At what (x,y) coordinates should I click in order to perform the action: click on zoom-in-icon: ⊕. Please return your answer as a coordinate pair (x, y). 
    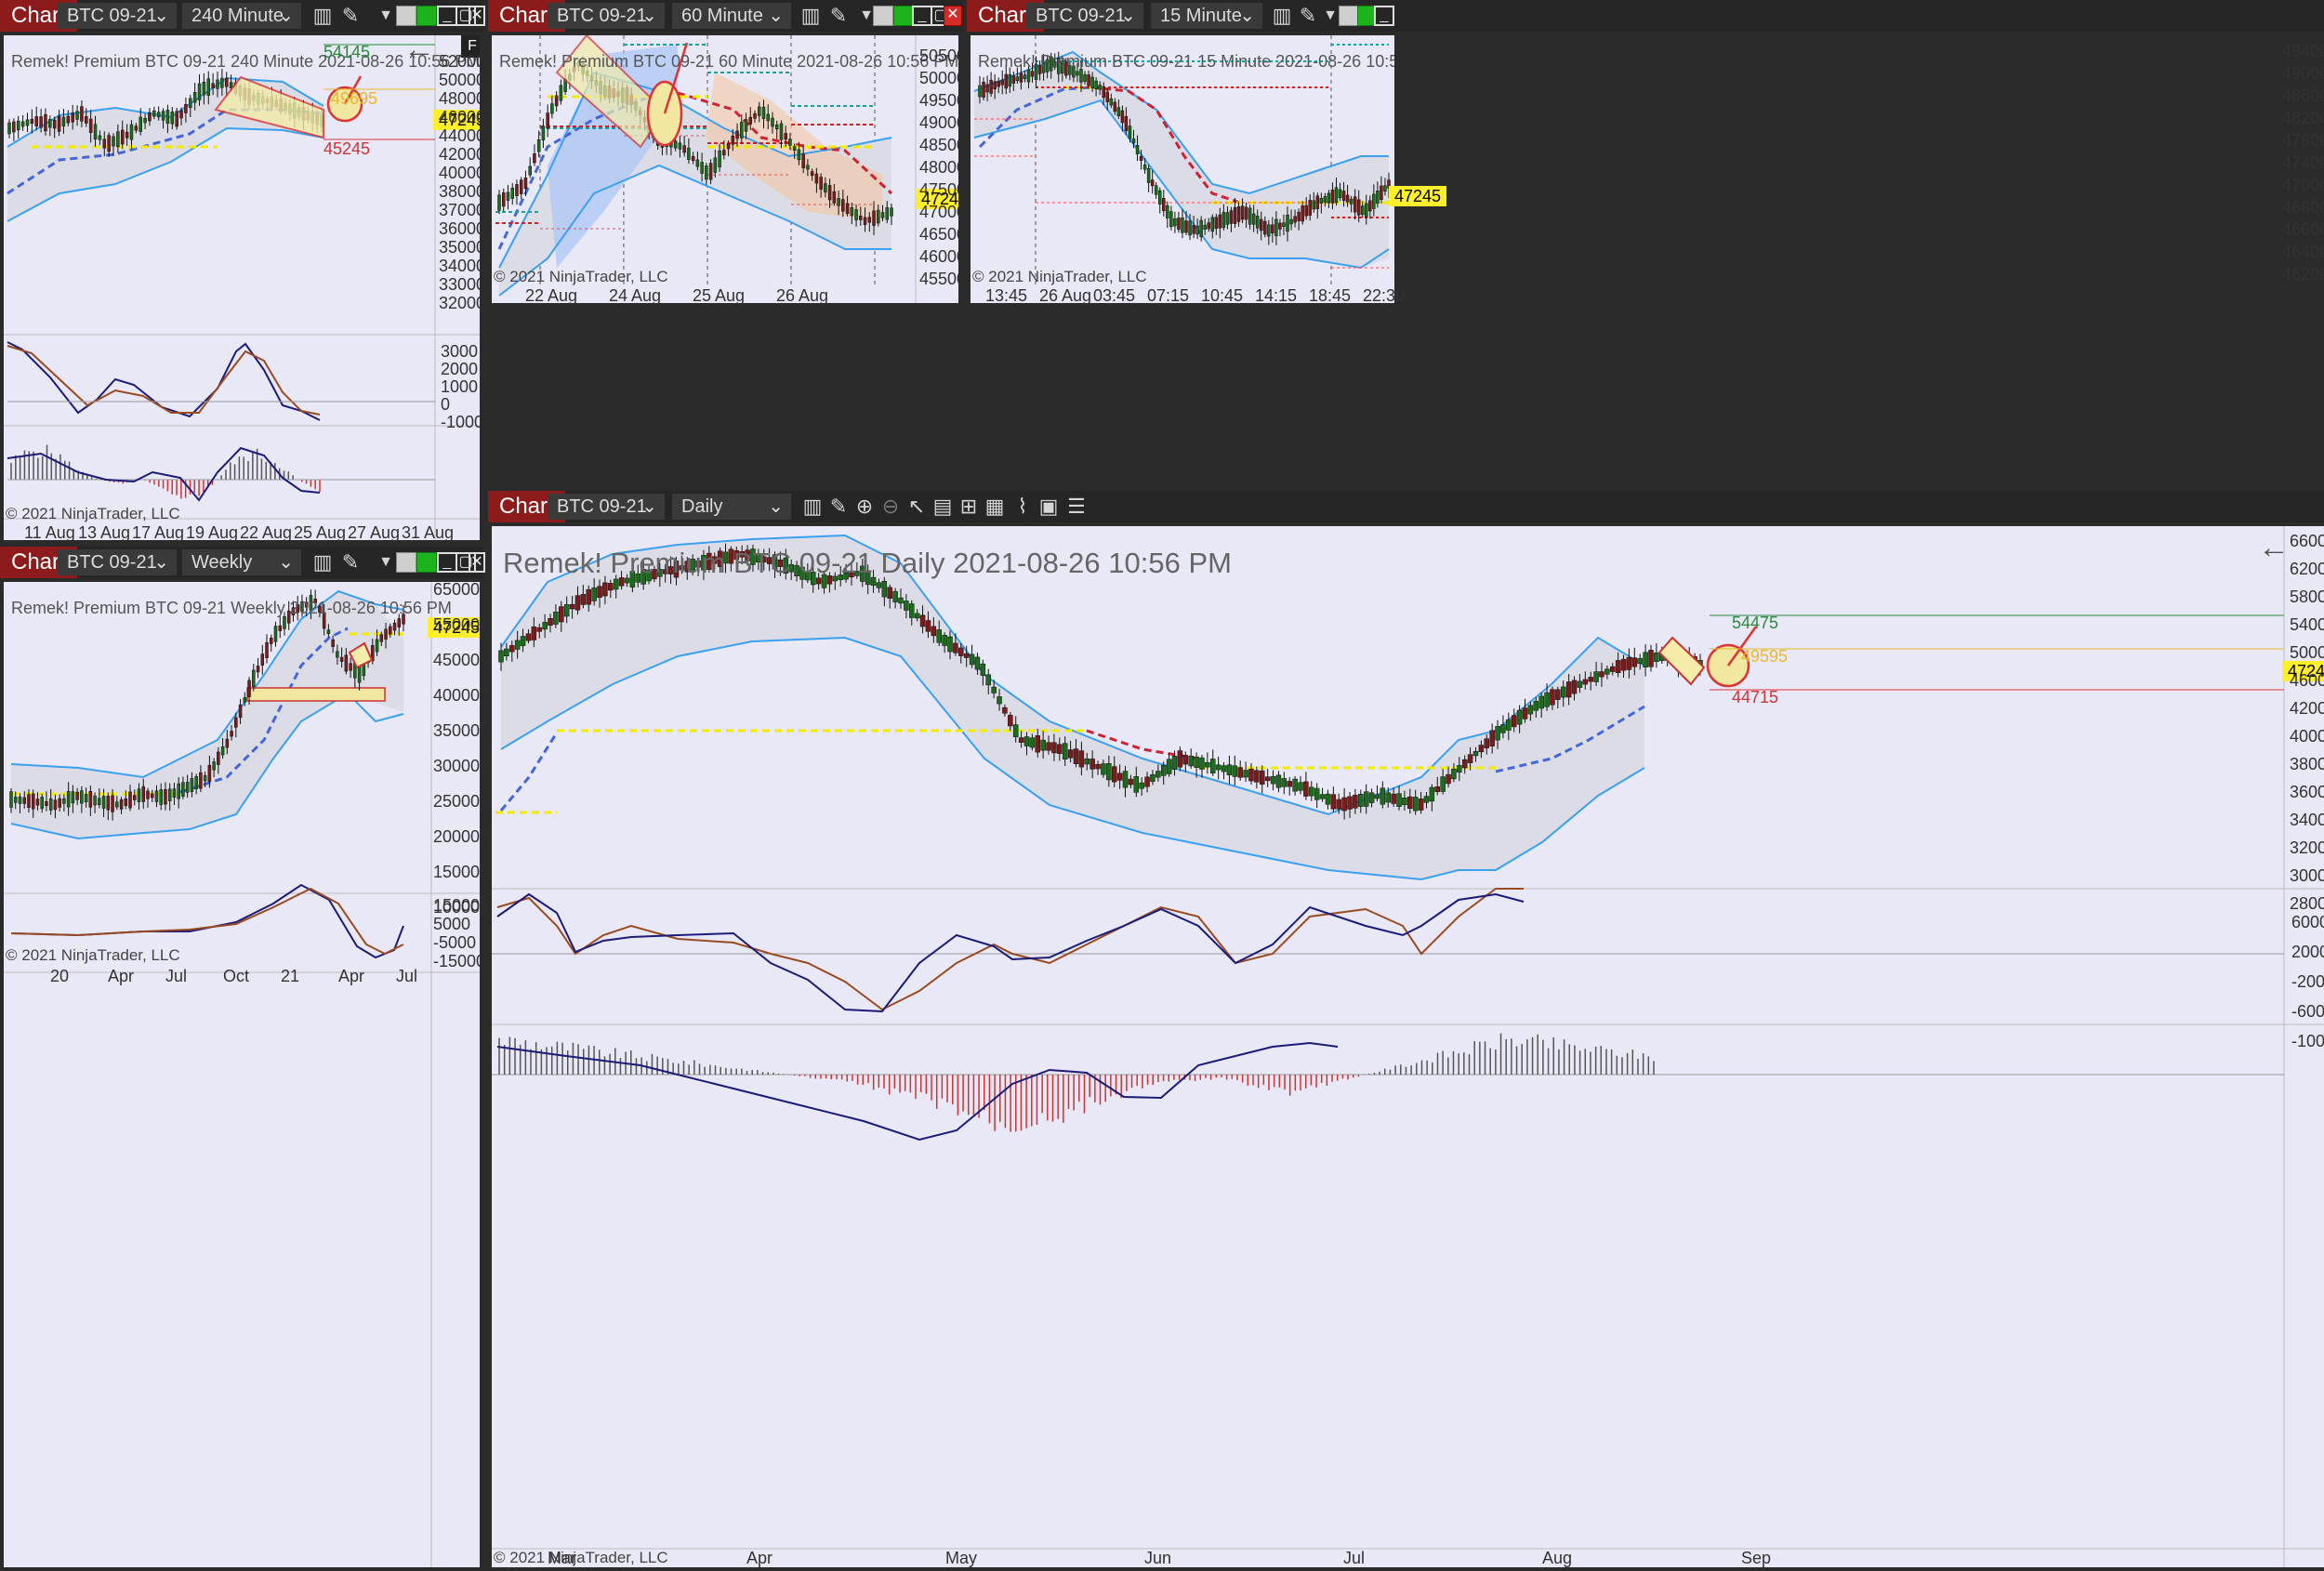
    Looking at the image, I should click on (864, 506).